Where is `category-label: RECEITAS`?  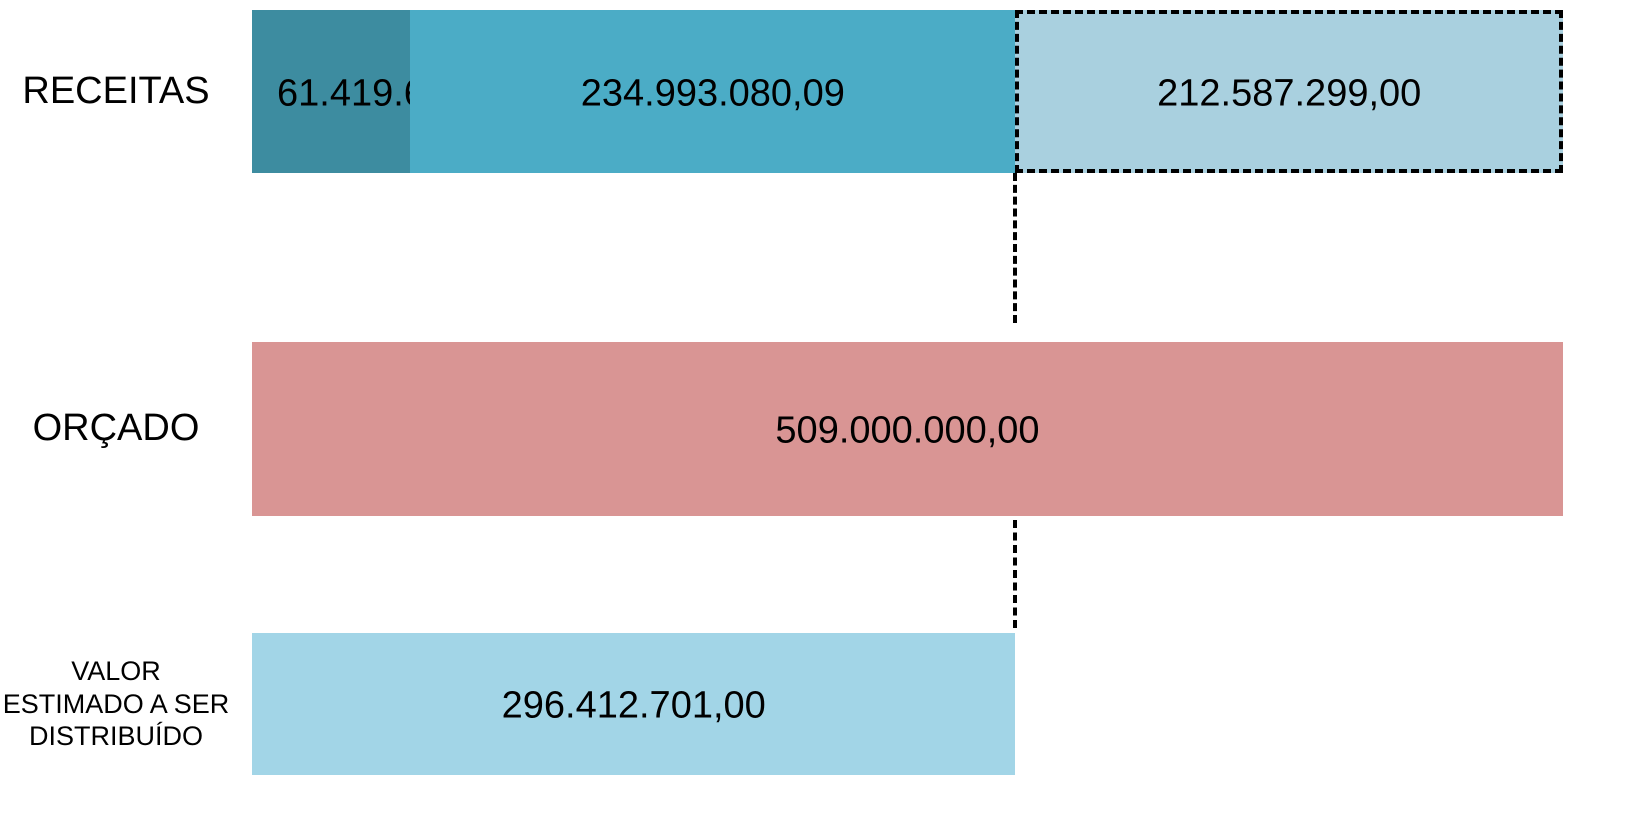
category-label: RECEITAS is located at coordinates (116, 90).